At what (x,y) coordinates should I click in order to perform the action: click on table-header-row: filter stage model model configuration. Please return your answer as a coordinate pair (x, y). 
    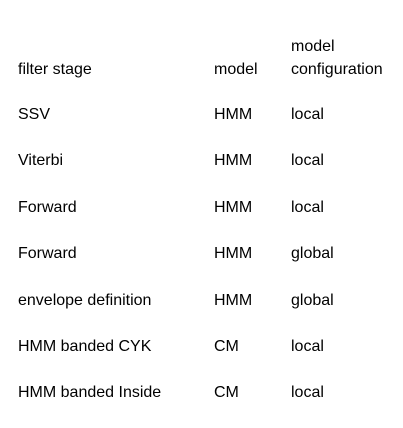
    Looking at the image, I should click on (201, 59).